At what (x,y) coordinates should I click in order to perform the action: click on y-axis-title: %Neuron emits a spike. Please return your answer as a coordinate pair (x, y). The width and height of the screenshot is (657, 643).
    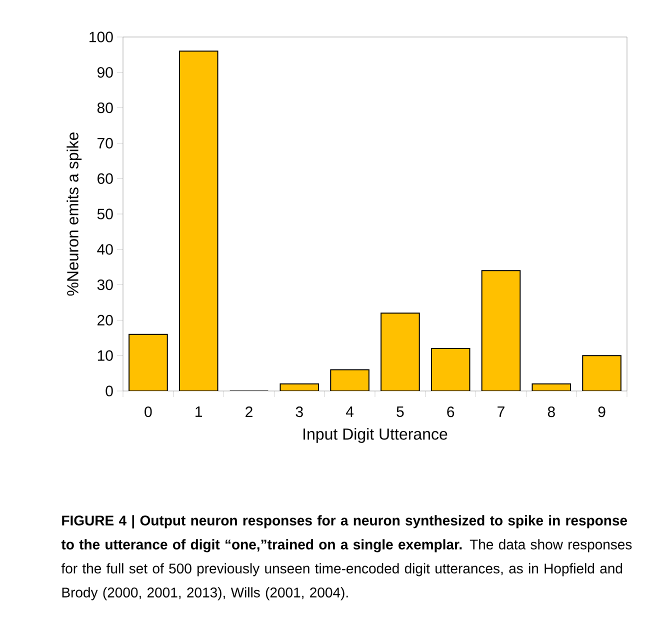
    Looking at the image, I should click on (74, 214).